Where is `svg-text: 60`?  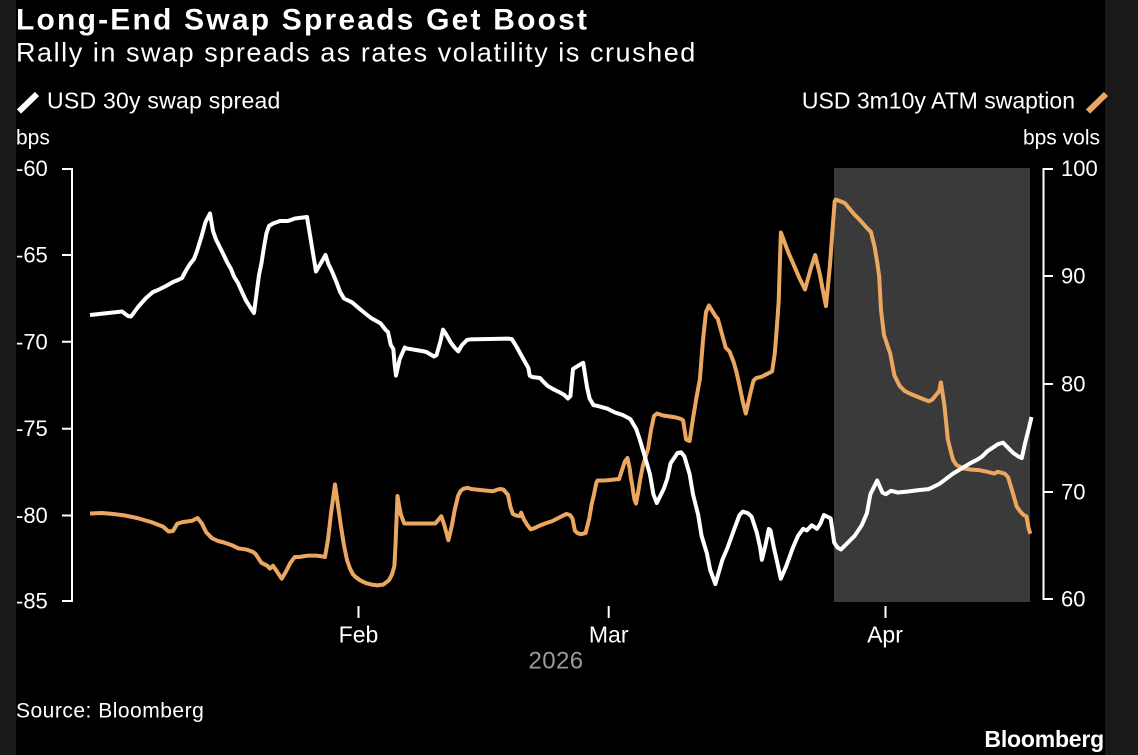 svg-text: 60 is located at coordinates (1073, 599).